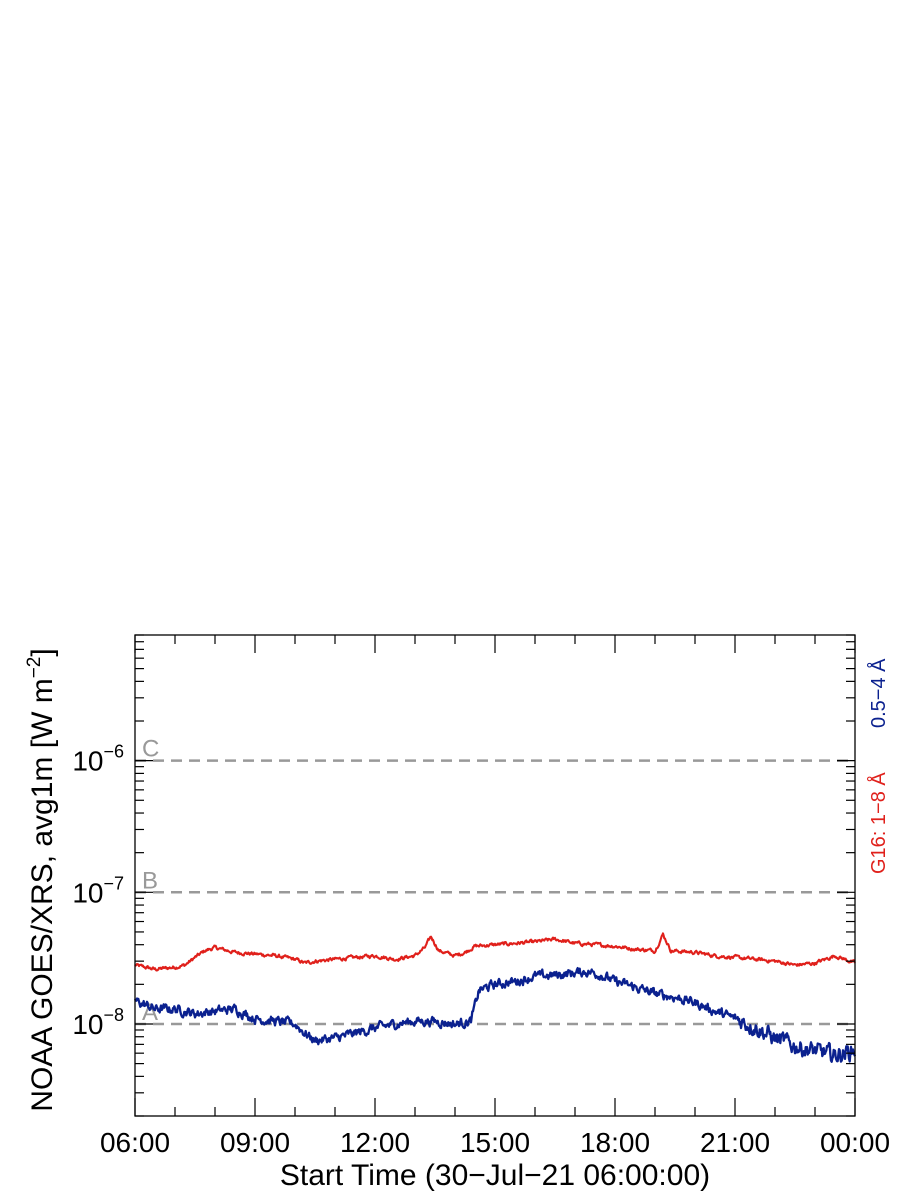  What do you see at coordinates (878, 823) in the screenshot?
I see `legend-entry-red: G16: 1−8 Å` at bounding box center [878, 823].